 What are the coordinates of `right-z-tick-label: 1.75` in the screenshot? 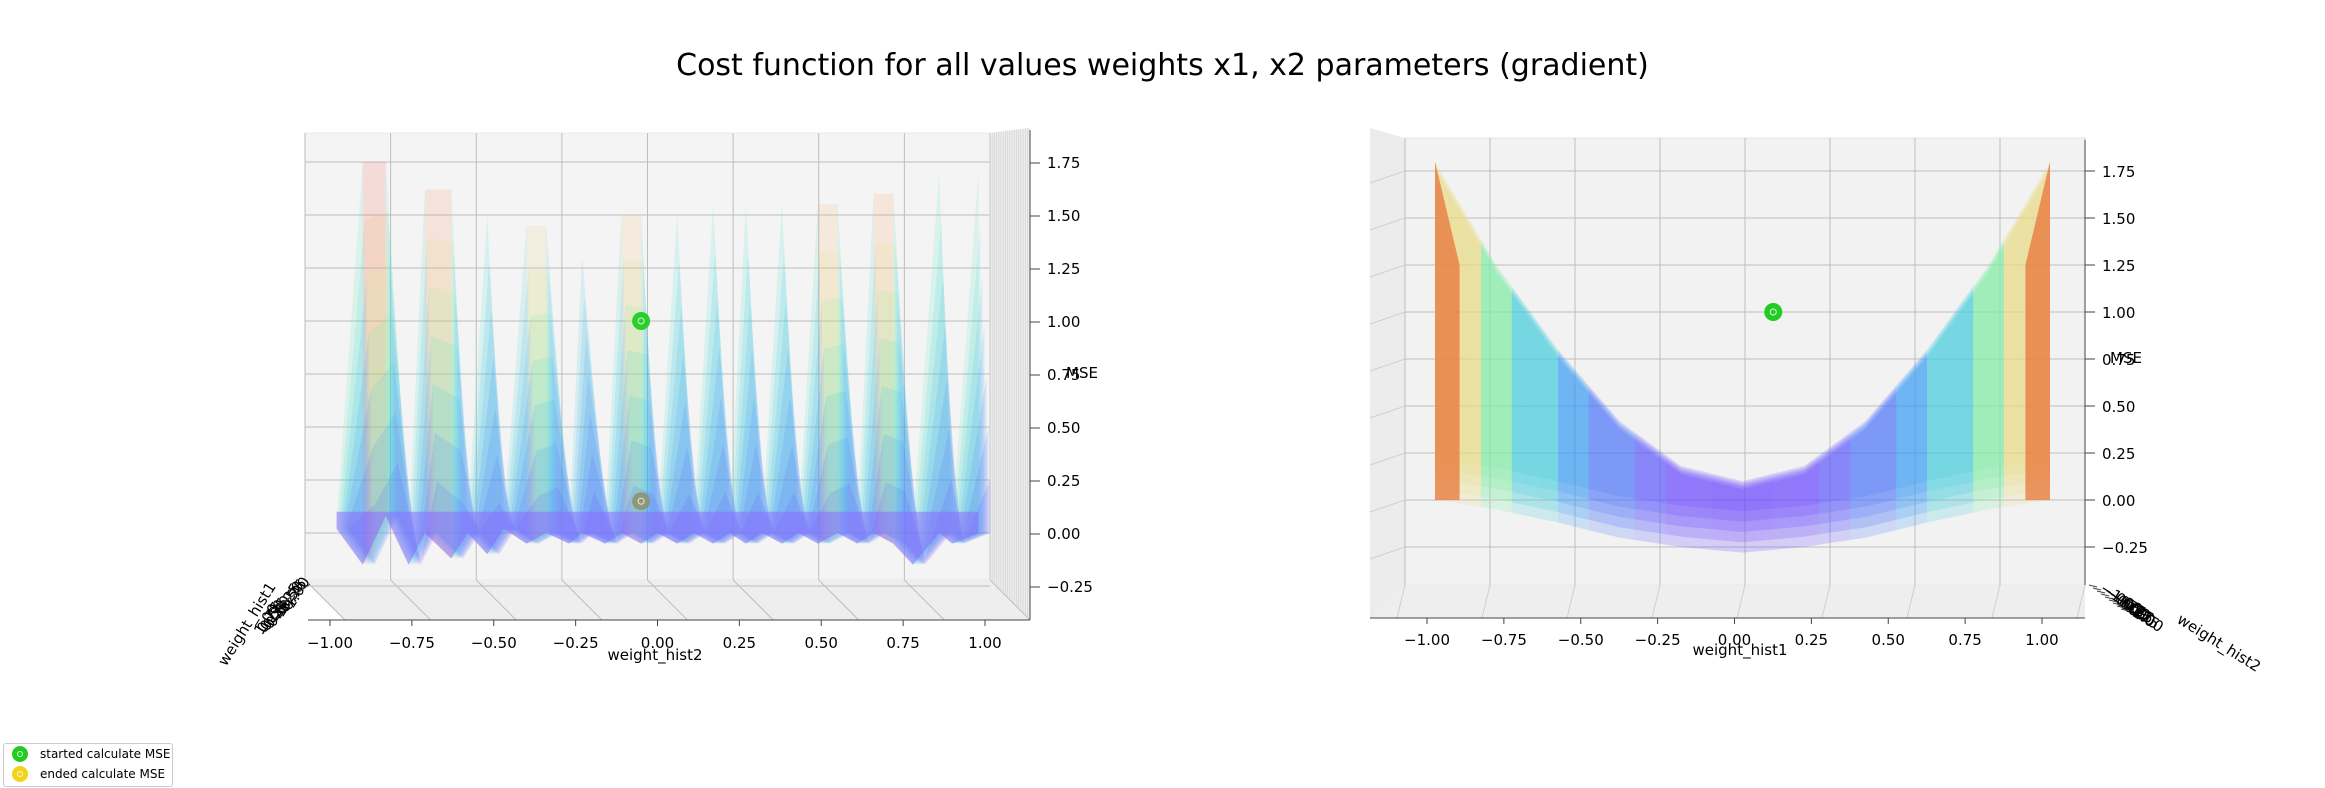 It's located at (2118, 172).